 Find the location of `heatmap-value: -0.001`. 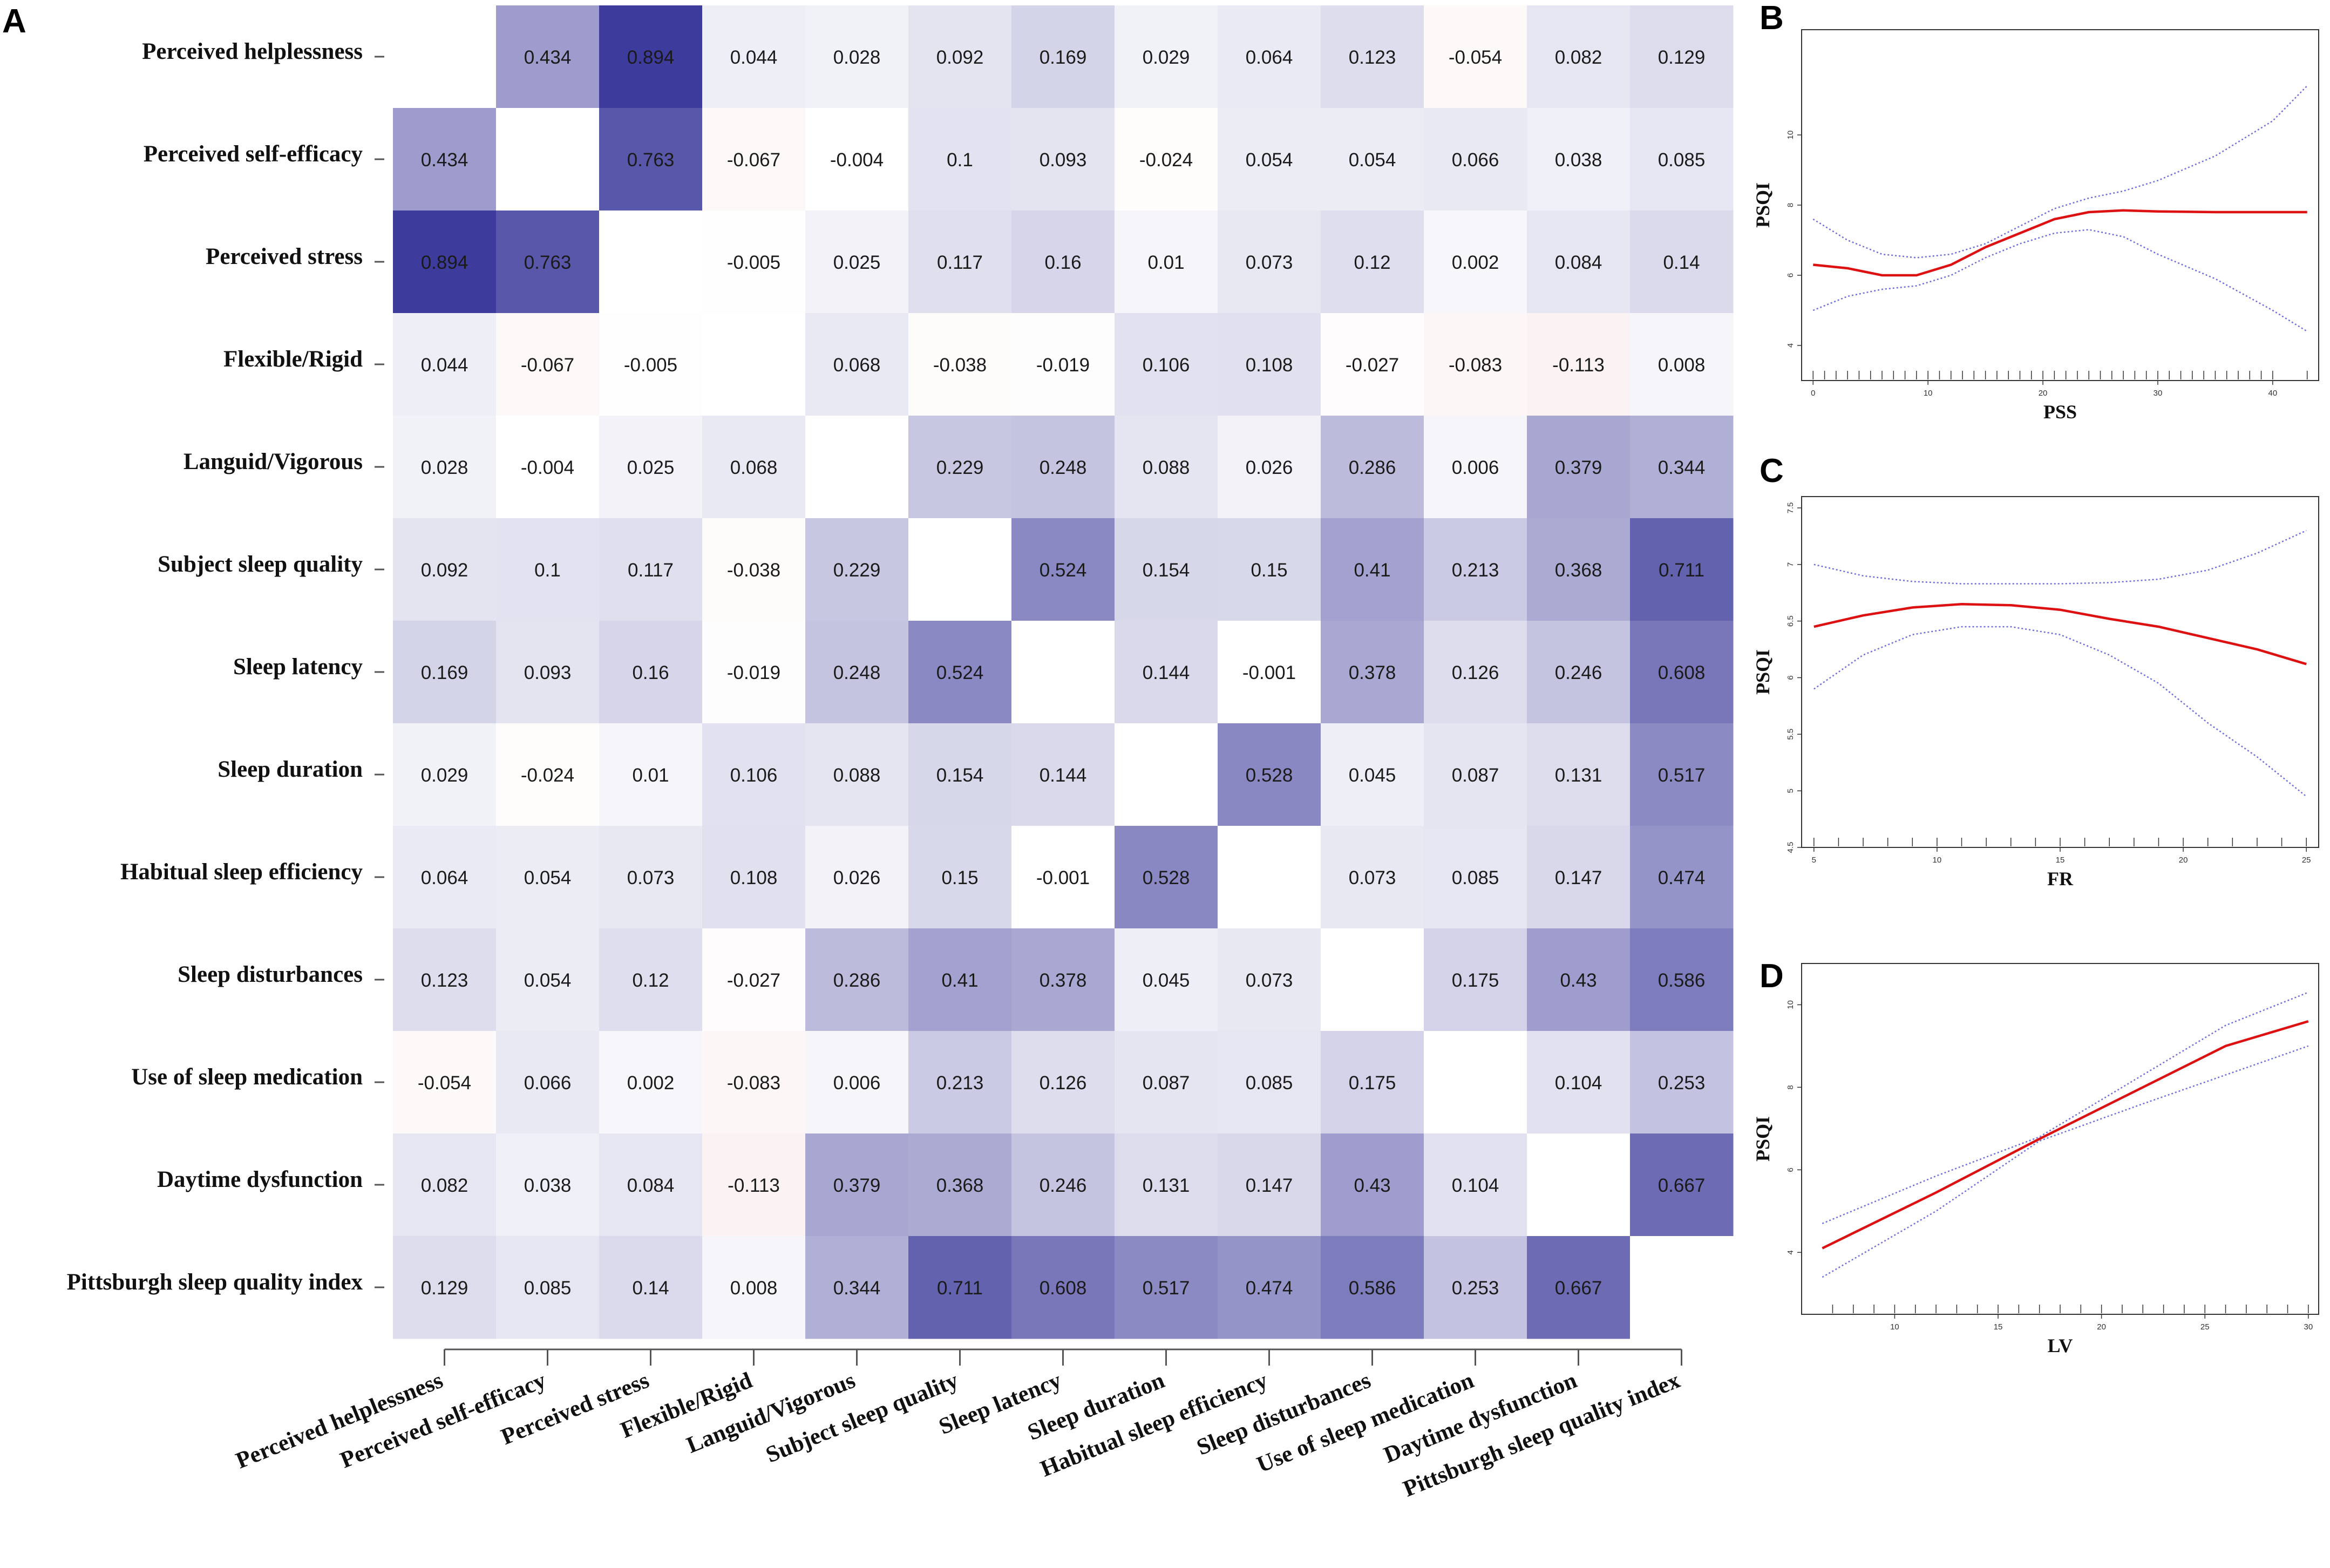

heatmap-value: -0.001 is located at coordinates (1063, 877).